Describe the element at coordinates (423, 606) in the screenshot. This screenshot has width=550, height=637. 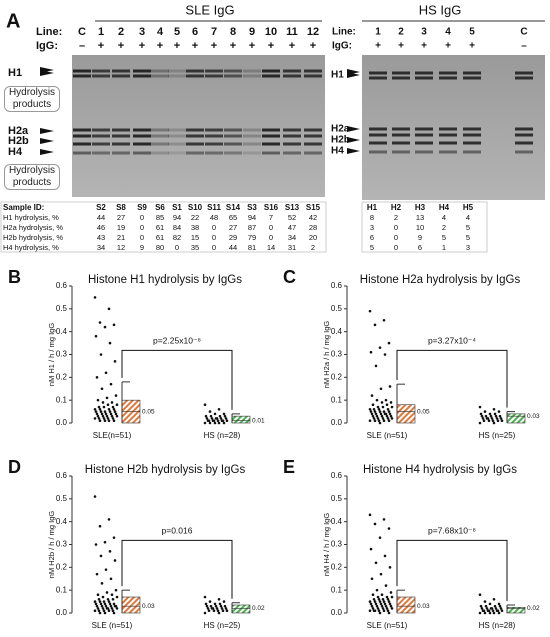
I see `mean-label: 0.03` at that location.